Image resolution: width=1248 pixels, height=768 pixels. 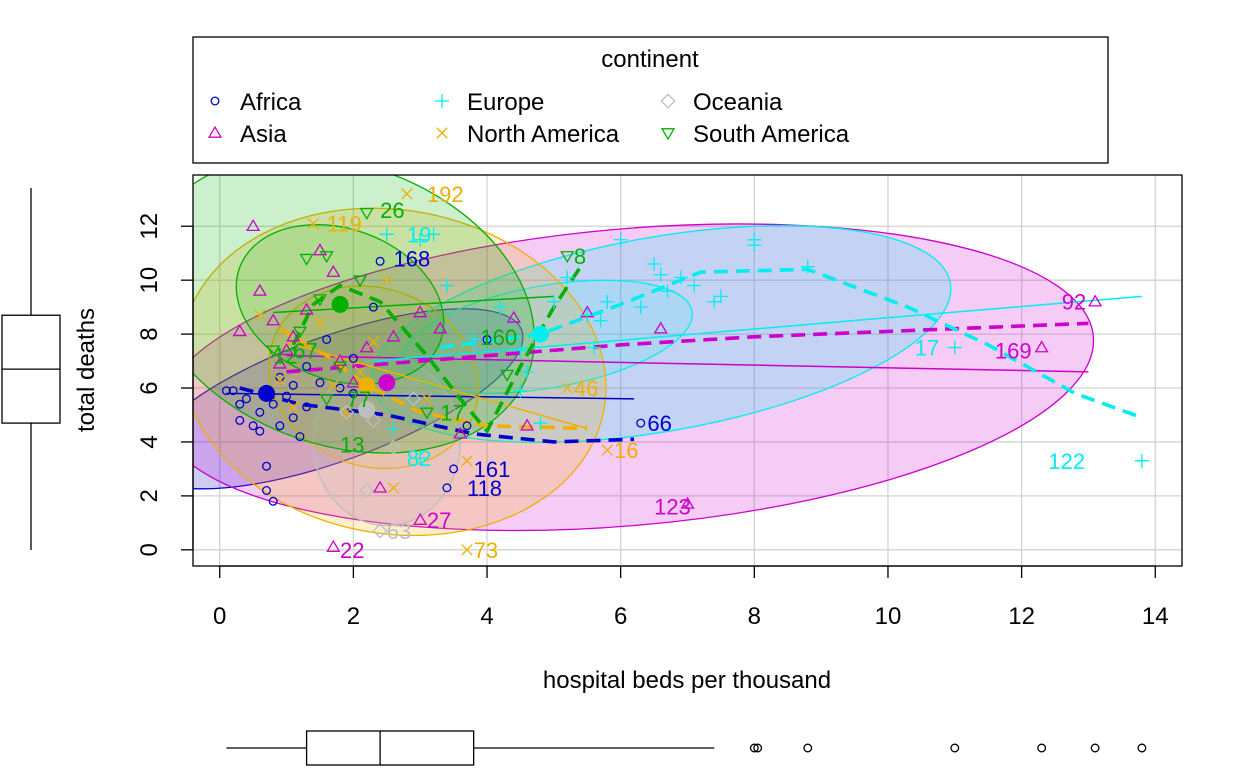 What do you see at coordinates (543, 134) in the screenshot?
I see `legend-label: North America` at bounding box center [543, 134].